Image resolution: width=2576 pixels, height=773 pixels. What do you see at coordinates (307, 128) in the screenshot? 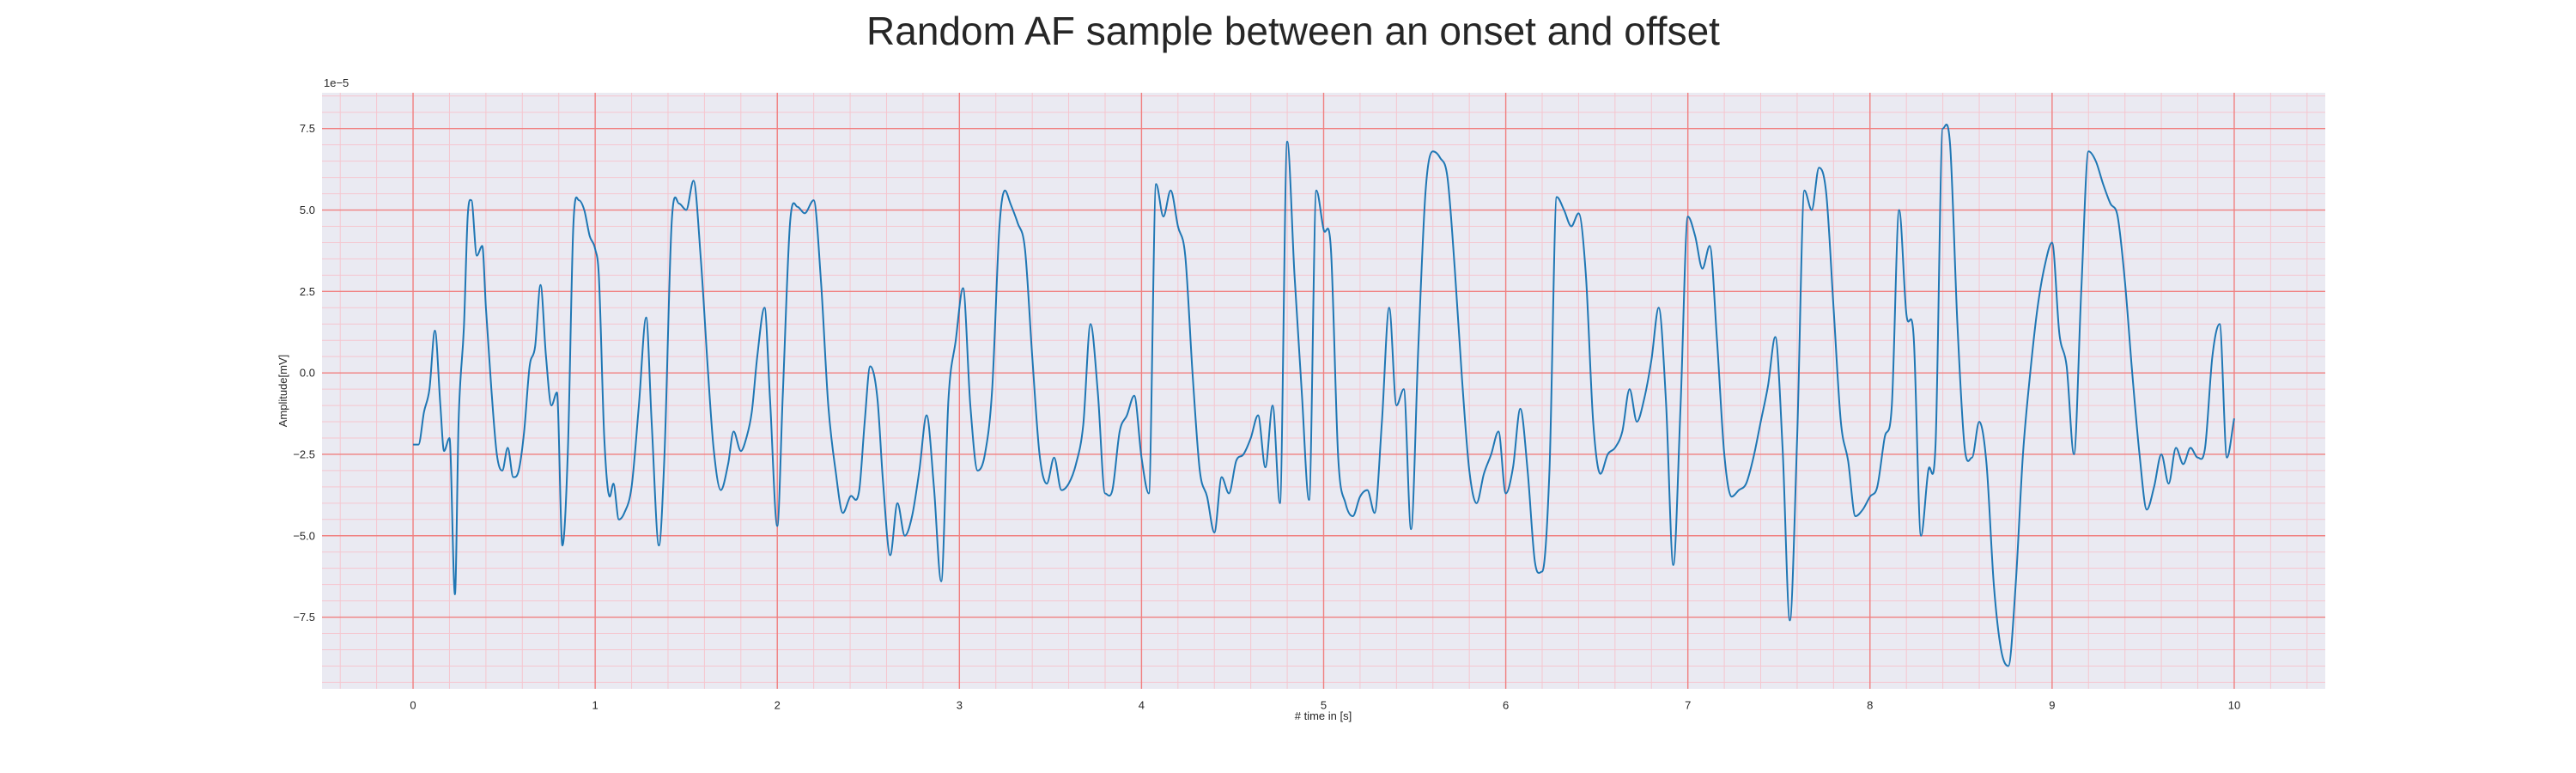
I see `y-tick-label: 7.5` at bounding box center [307, 128].